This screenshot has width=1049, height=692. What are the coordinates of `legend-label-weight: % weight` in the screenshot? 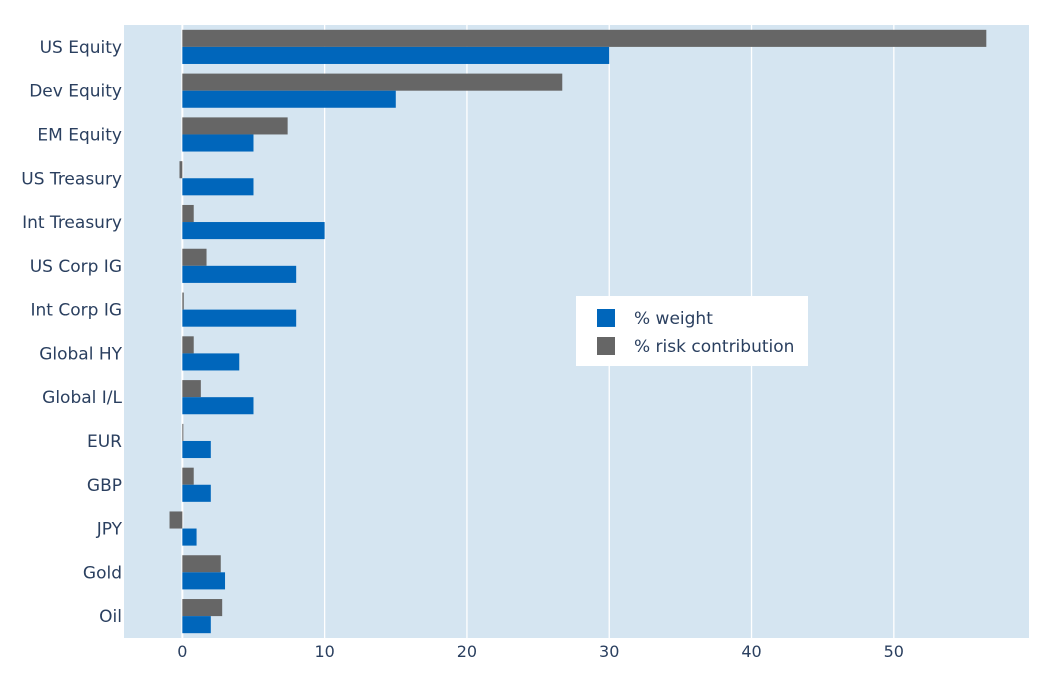 It's located at (673, 319).